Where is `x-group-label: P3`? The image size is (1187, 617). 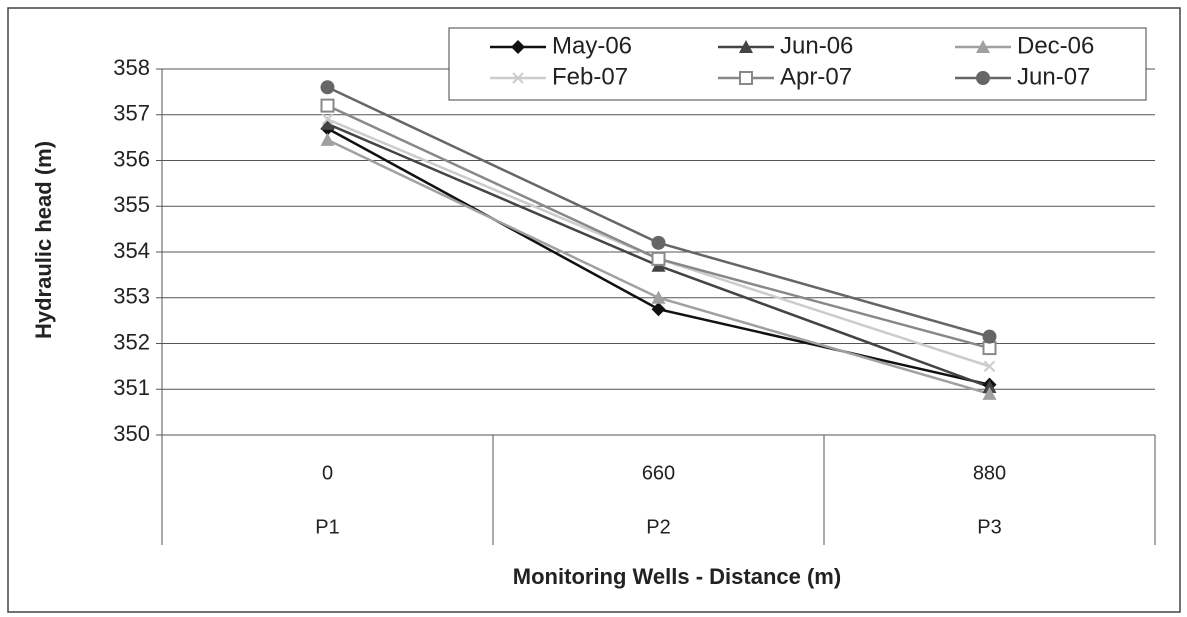
x-group-label: P3 is located at coordinates (989, 527).